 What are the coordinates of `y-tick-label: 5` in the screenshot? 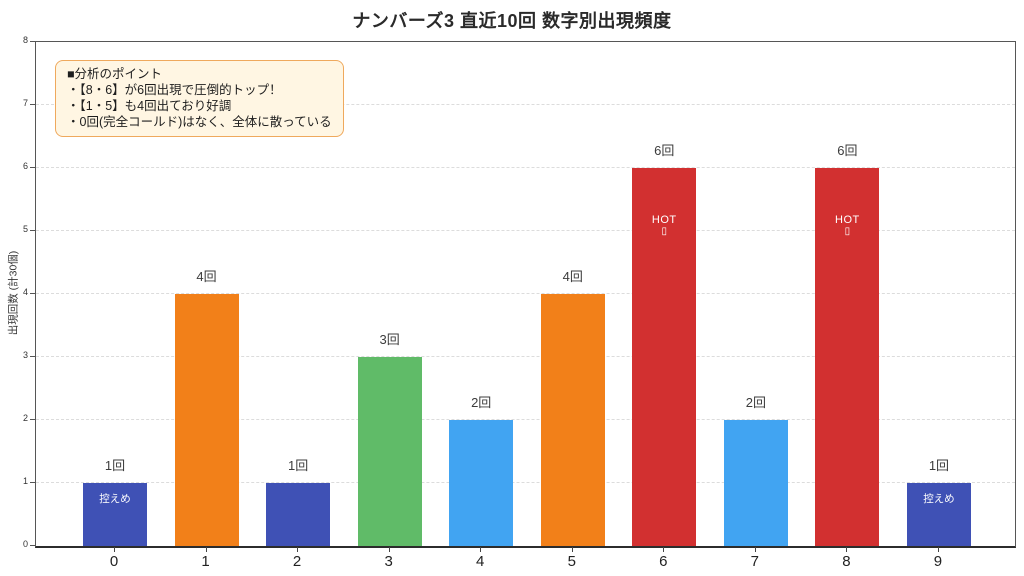 It's located at (25, 229).